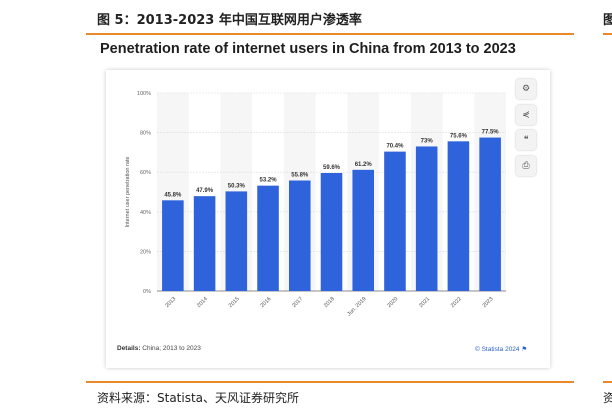 The width and height of the screenshot is (612, 415). I want to click on details-note: Details: China; 2013 to 2023, so click(159, 348).